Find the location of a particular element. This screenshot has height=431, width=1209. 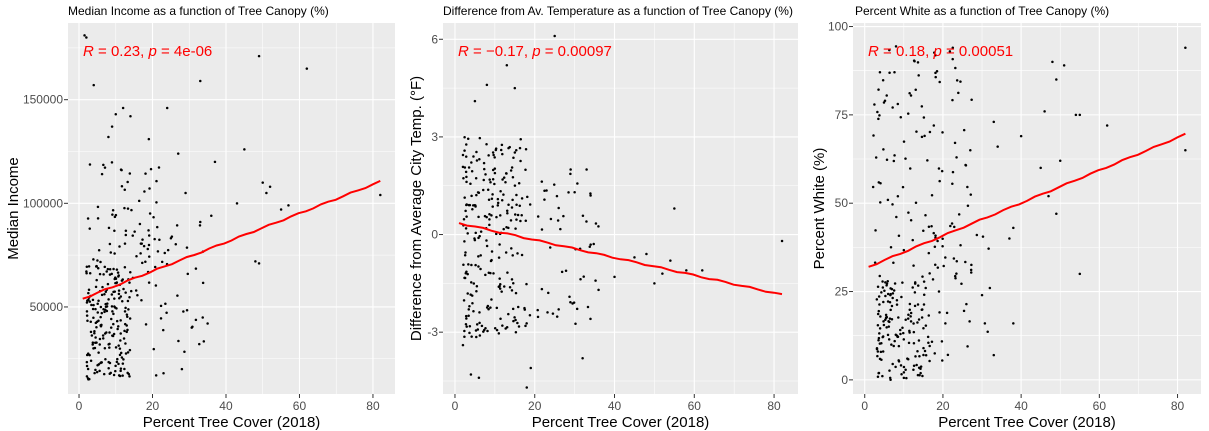

income-x-tick-label: 60 is located at coordinates (300, 406).